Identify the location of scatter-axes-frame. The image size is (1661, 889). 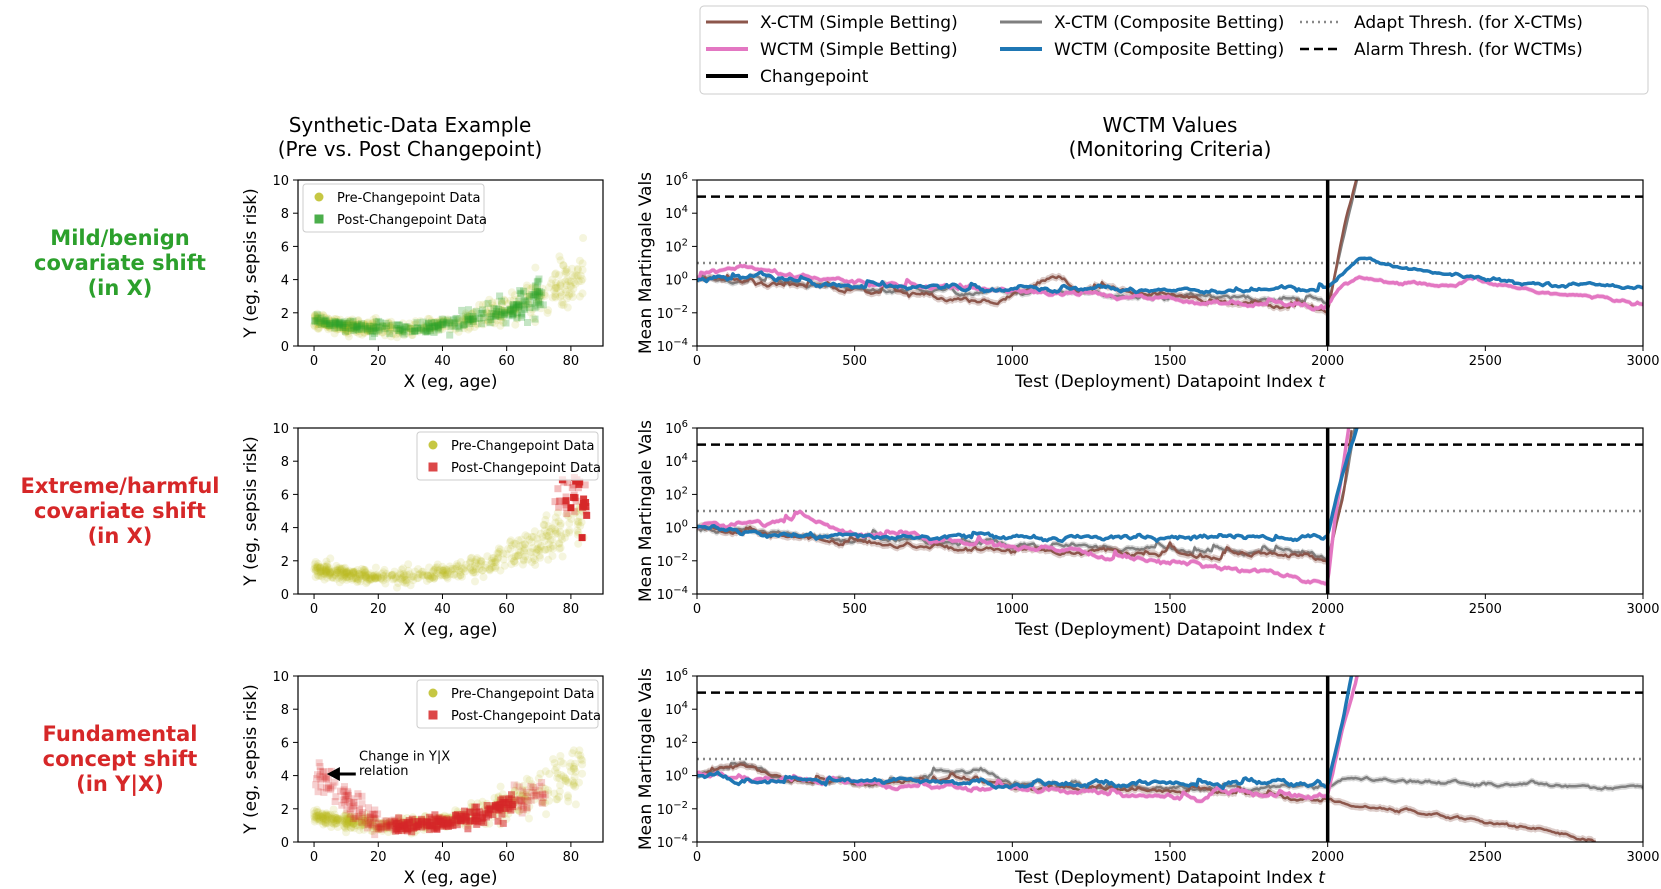
(450, 511).